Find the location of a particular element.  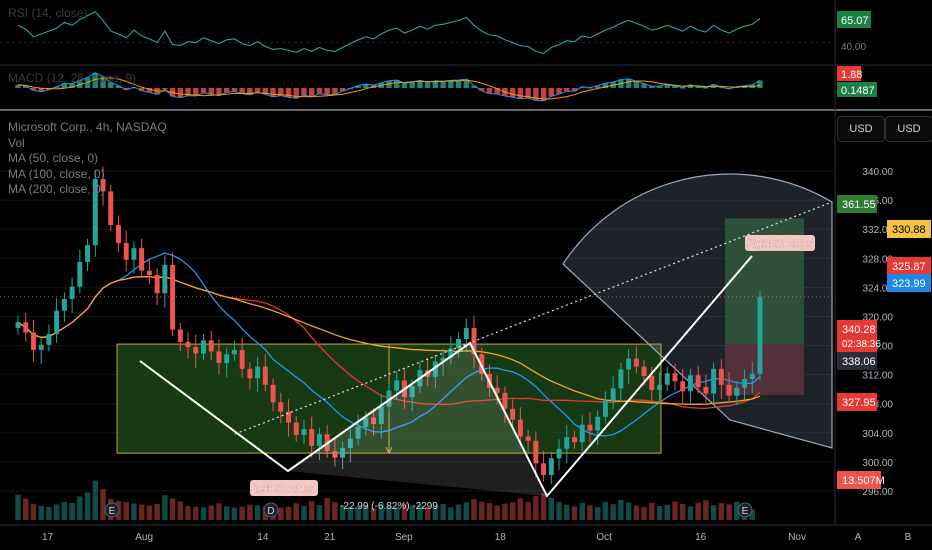

label-lower-bg is located at coordinates (857, 402).